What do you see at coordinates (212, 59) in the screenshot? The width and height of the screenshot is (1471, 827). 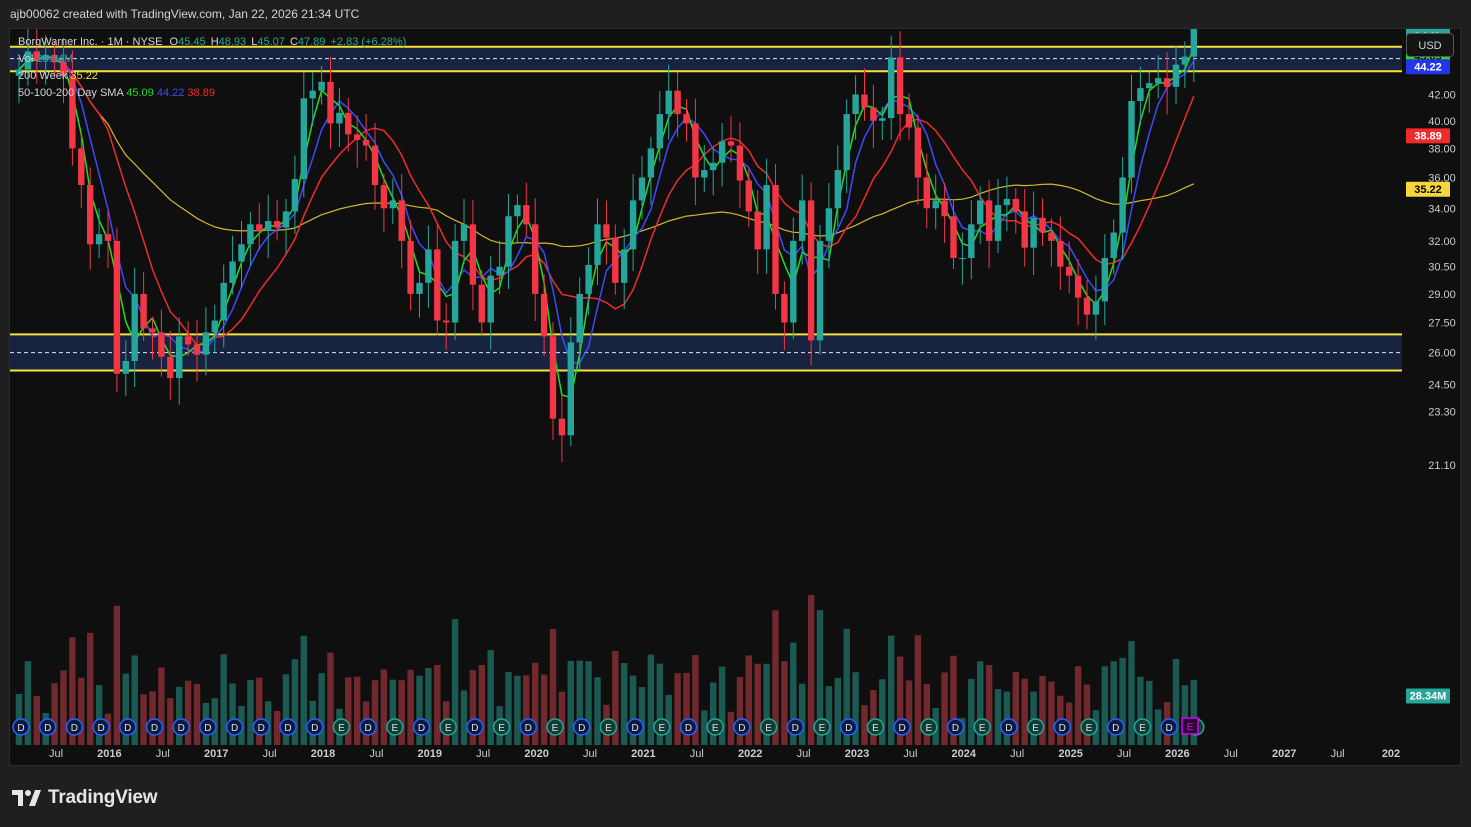 I see `legend-volume-row: Vol 28.34M` at bounding box center [212, 59].